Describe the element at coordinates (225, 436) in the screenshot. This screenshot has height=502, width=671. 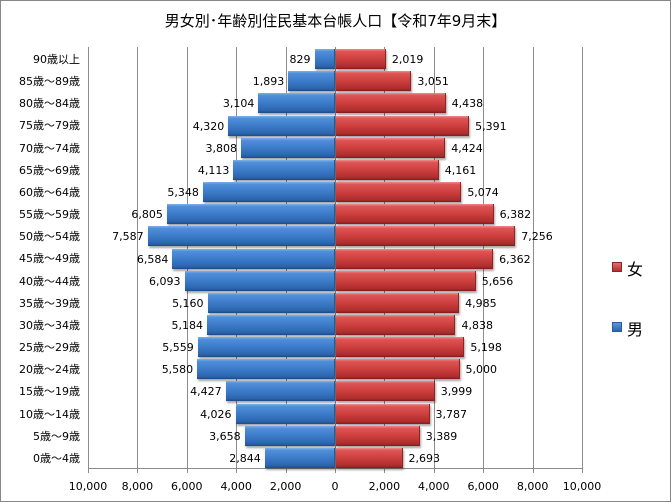
I see `data-label-male: 3,658` at that location.